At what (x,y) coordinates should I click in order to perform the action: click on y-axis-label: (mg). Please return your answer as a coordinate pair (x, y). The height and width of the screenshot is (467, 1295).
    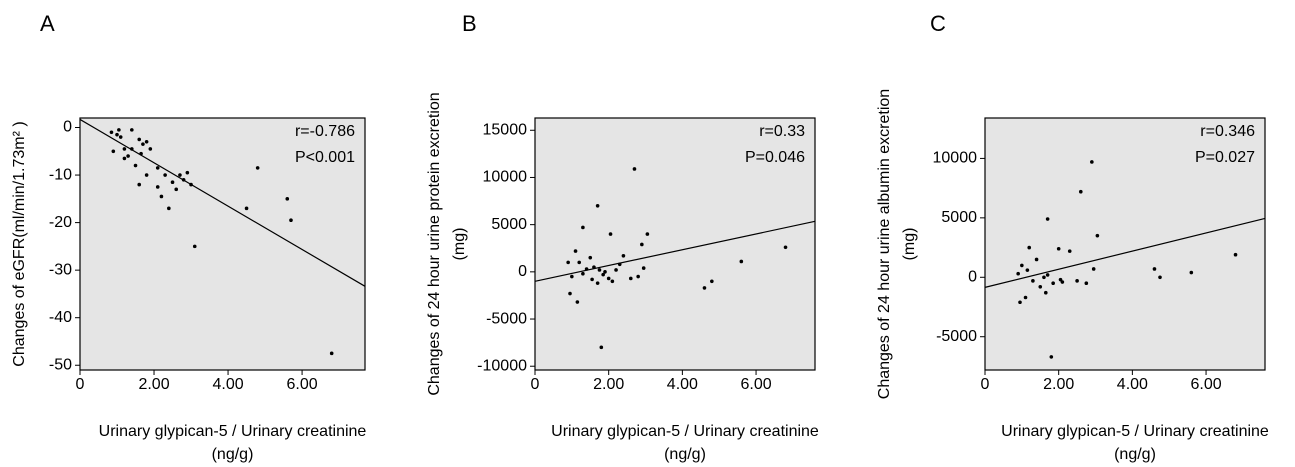
    Looking at the image, I should click on (909, 244).